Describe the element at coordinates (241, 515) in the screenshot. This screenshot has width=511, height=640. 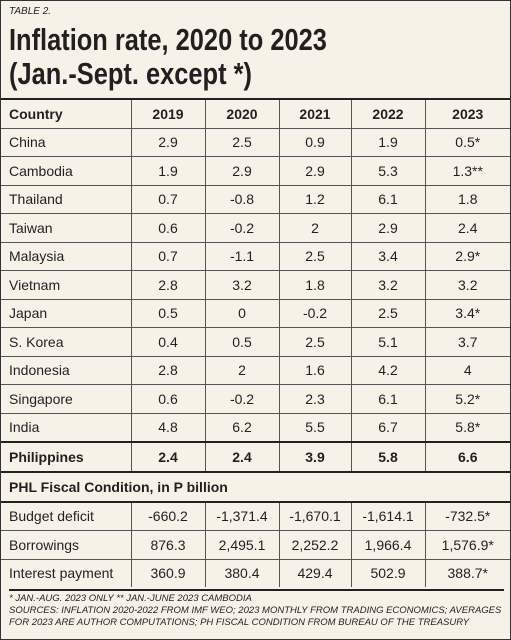
I see `cell: -1,371.4` at that location.